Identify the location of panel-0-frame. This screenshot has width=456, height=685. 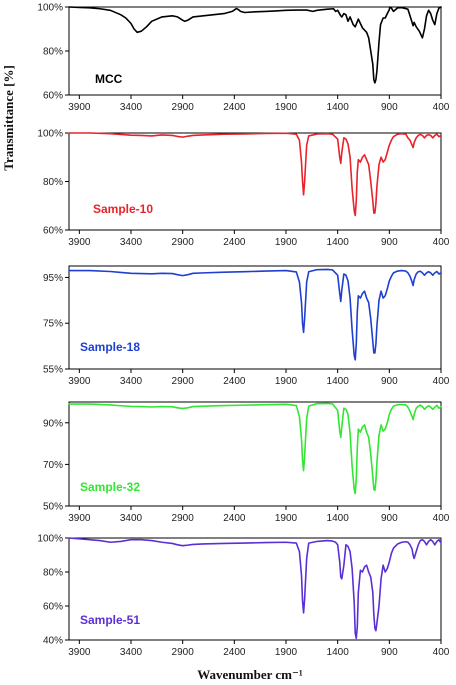
(255, 51).